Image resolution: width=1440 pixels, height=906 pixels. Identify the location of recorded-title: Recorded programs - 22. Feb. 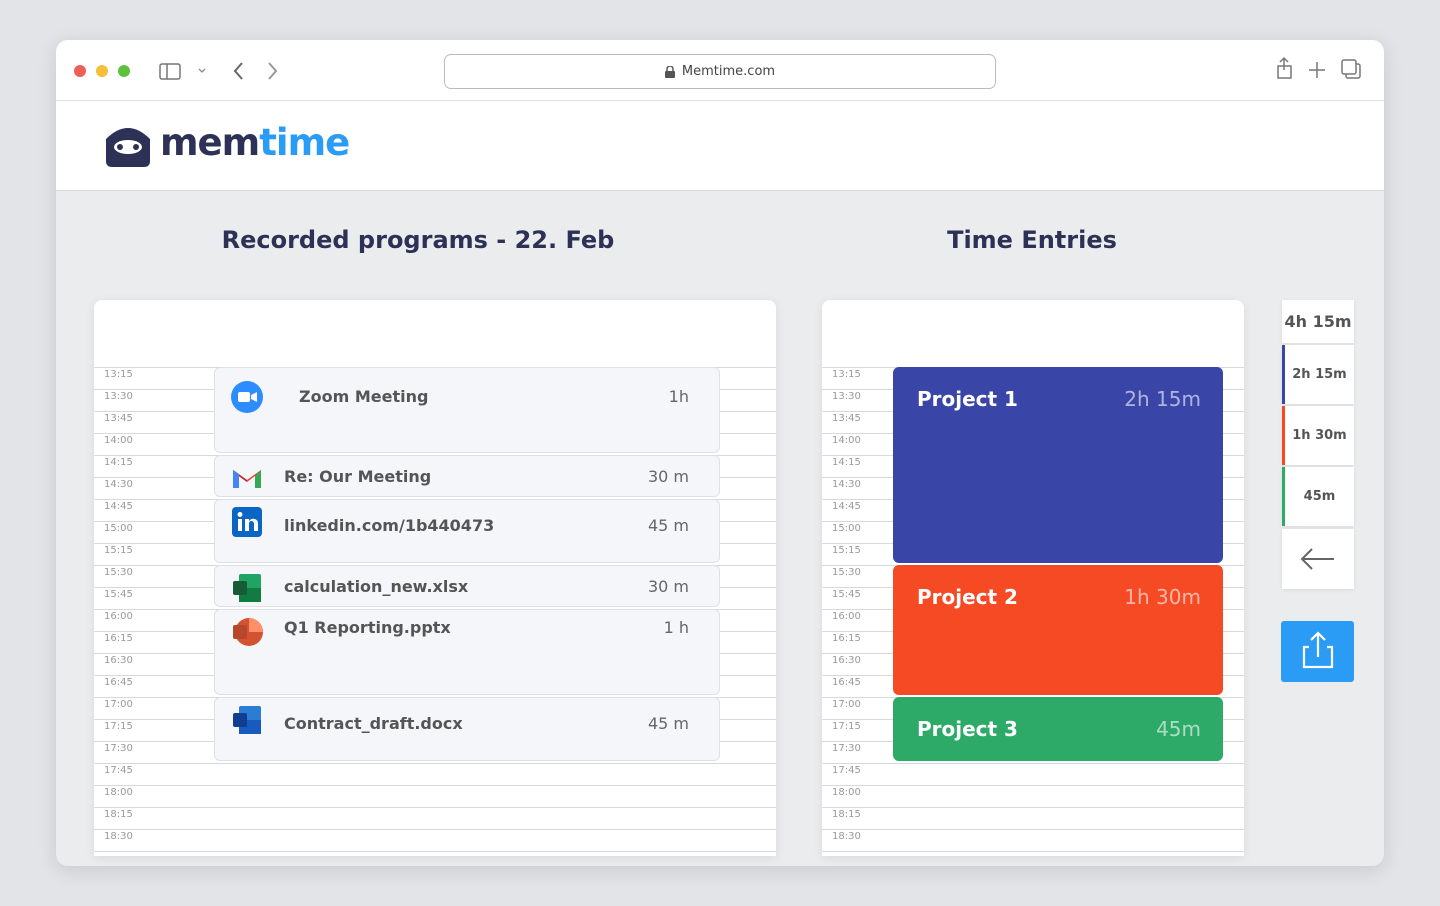
(418, 240).